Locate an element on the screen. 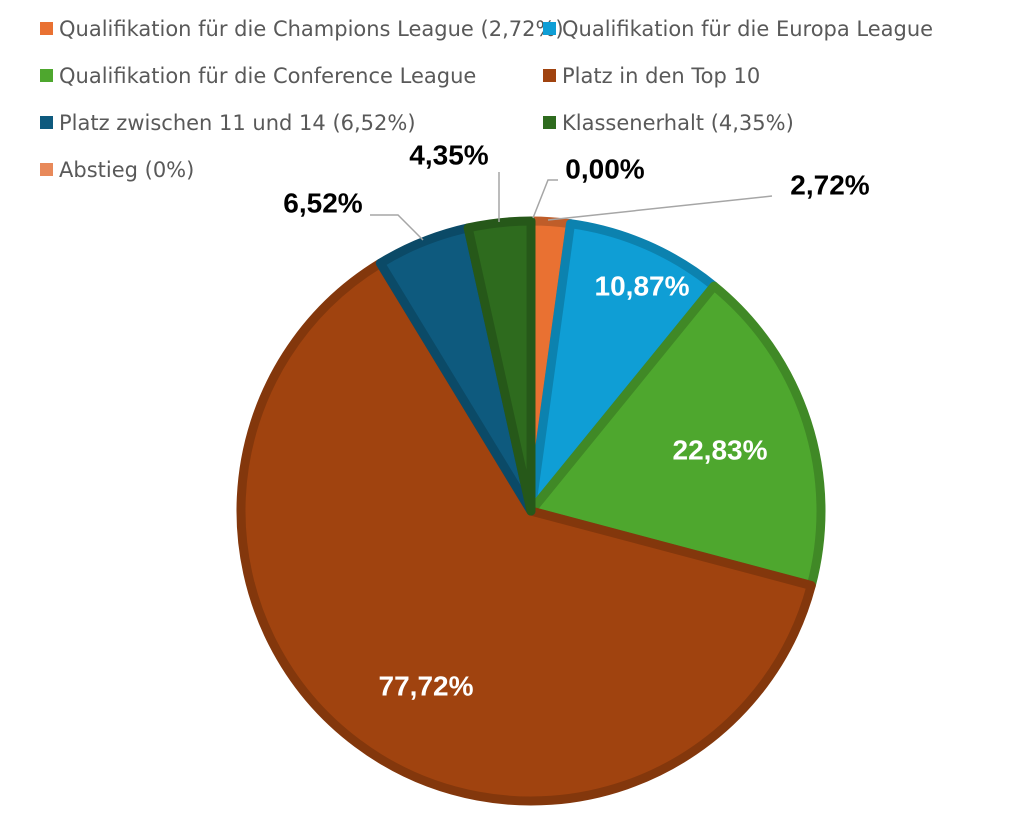  legend-entry: Platz zwischen 11 und 14 (6,52%) is located at coordinates (228, 123).